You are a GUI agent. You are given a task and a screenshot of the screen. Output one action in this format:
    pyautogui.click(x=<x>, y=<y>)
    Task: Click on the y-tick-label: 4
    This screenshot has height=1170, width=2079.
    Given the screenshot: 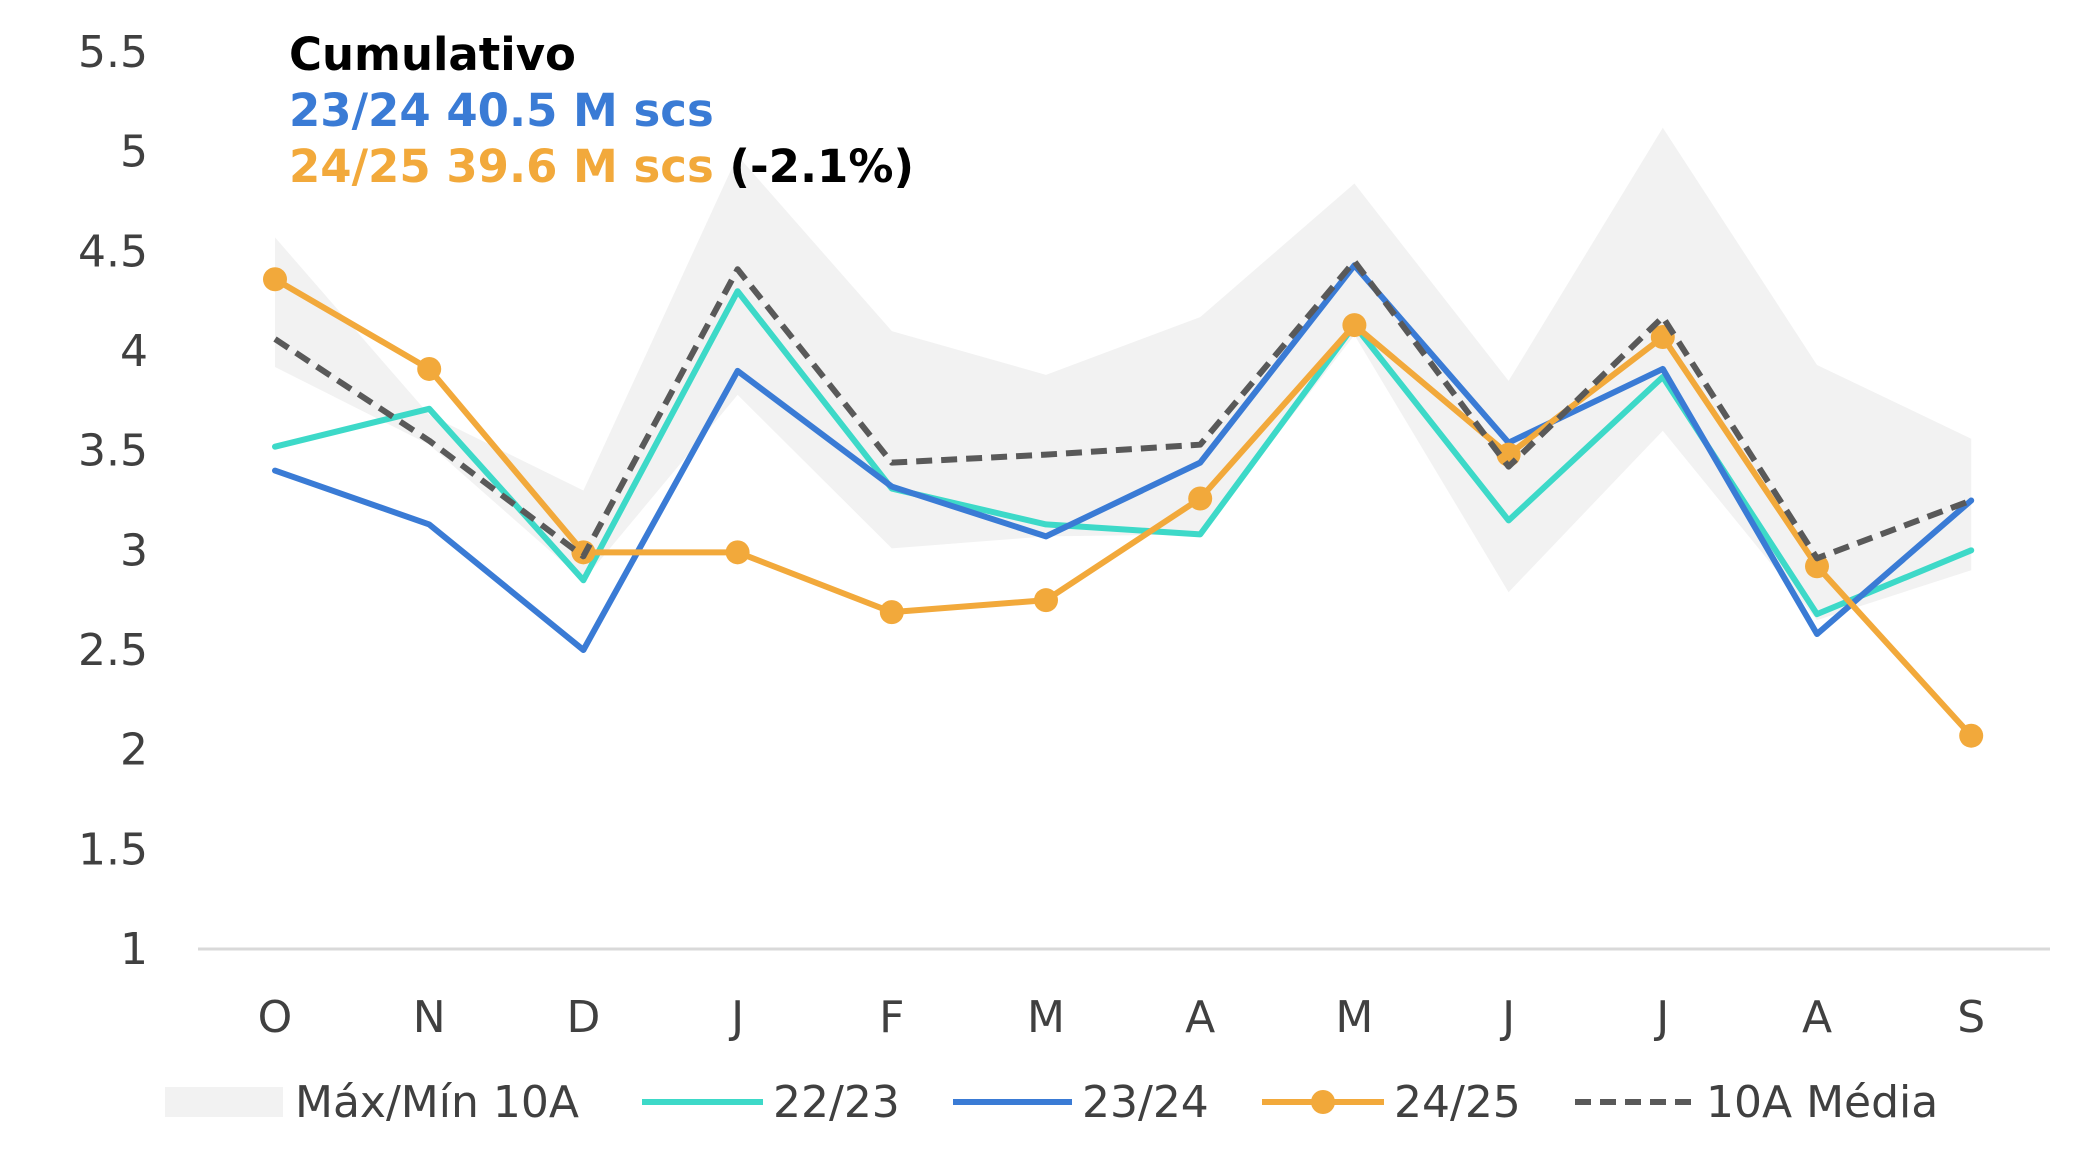 What is the action you would take?
    pyautogui.click(x=134, y=351)
    